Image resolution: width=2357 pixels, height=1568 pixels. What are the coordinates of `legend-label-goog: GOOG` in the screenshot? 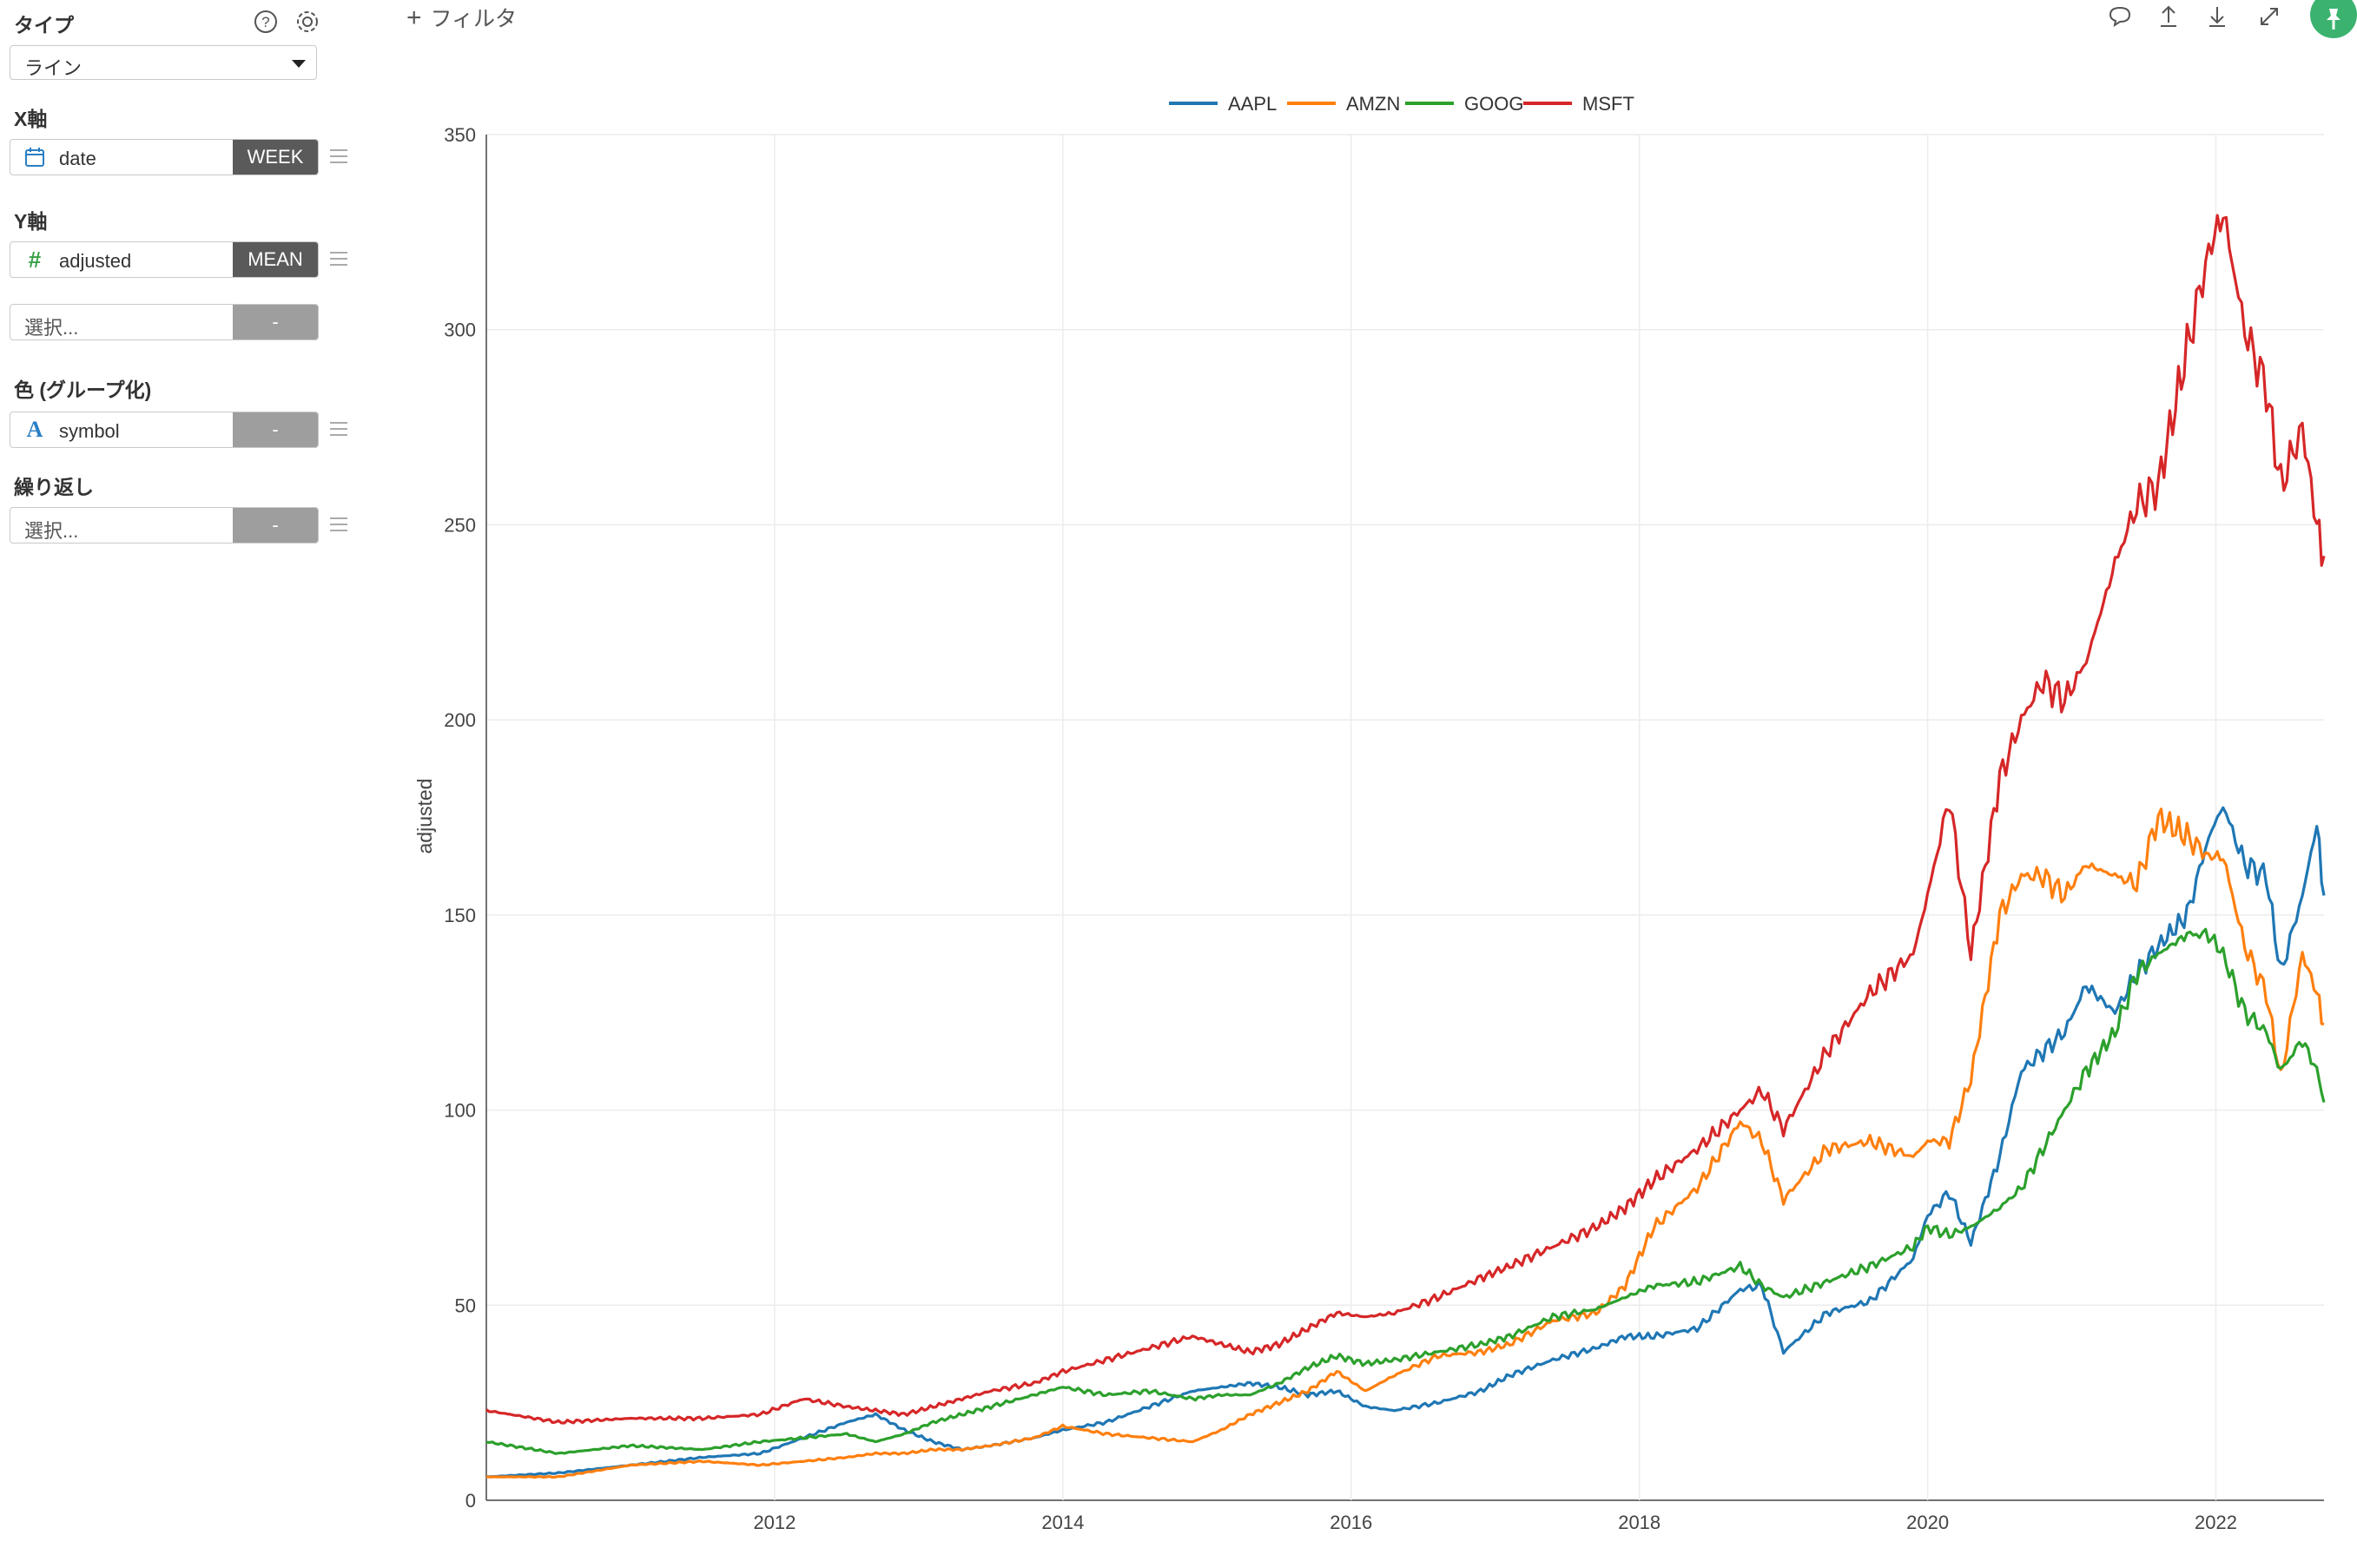 It's located at (1494, 104).